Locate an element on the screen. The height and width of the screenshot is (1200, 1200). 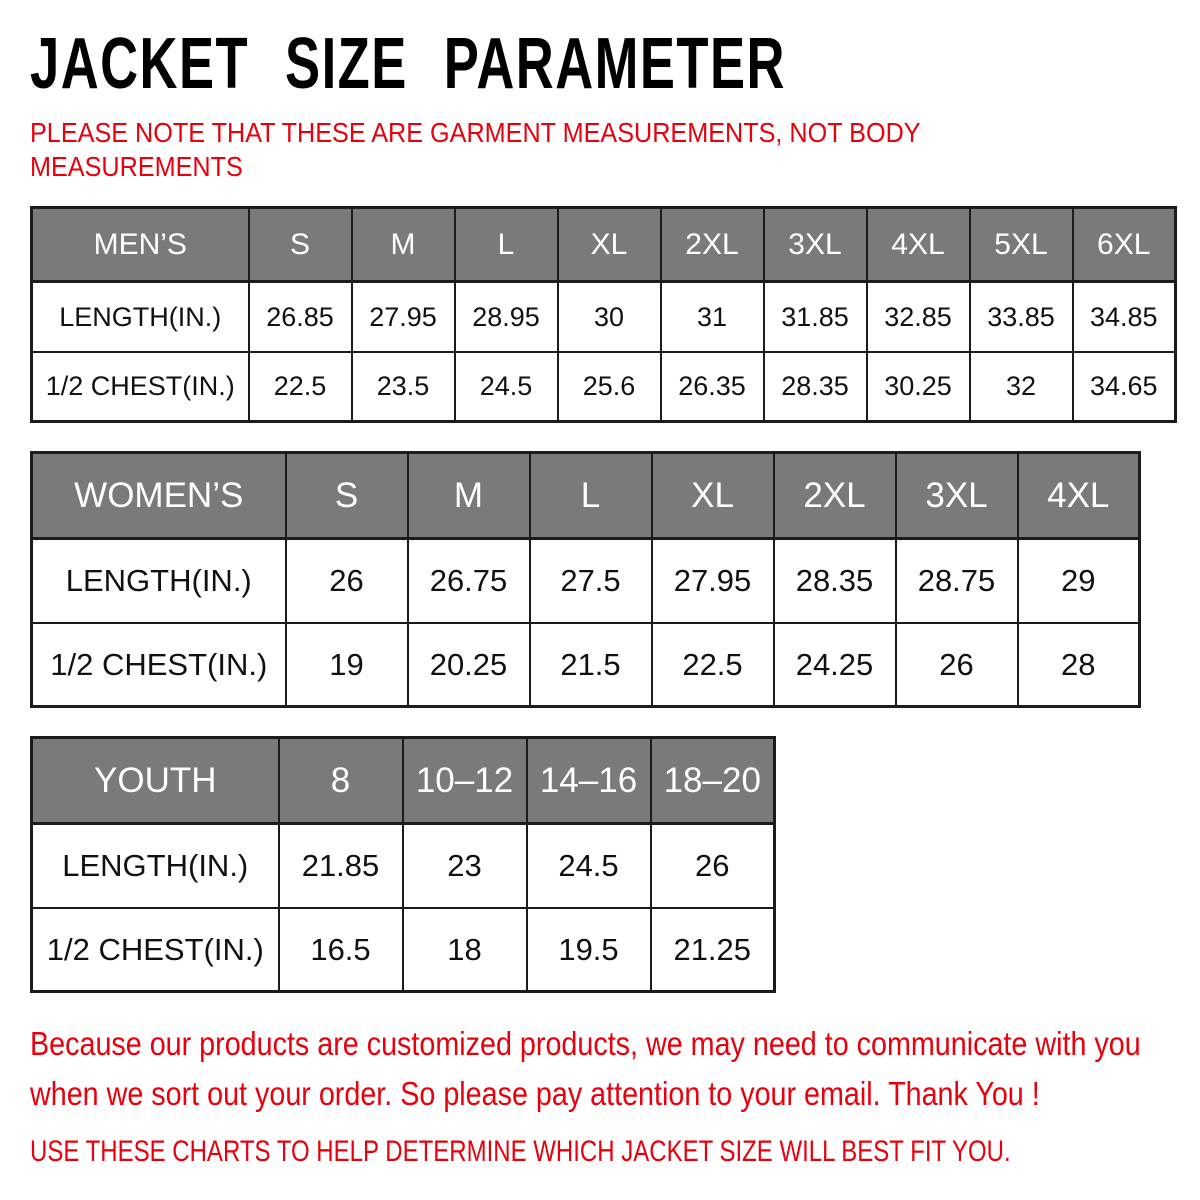
youth-header-row: YOUTH 8 10–12 14–16 18–20 is located at coordinates (403, 781).